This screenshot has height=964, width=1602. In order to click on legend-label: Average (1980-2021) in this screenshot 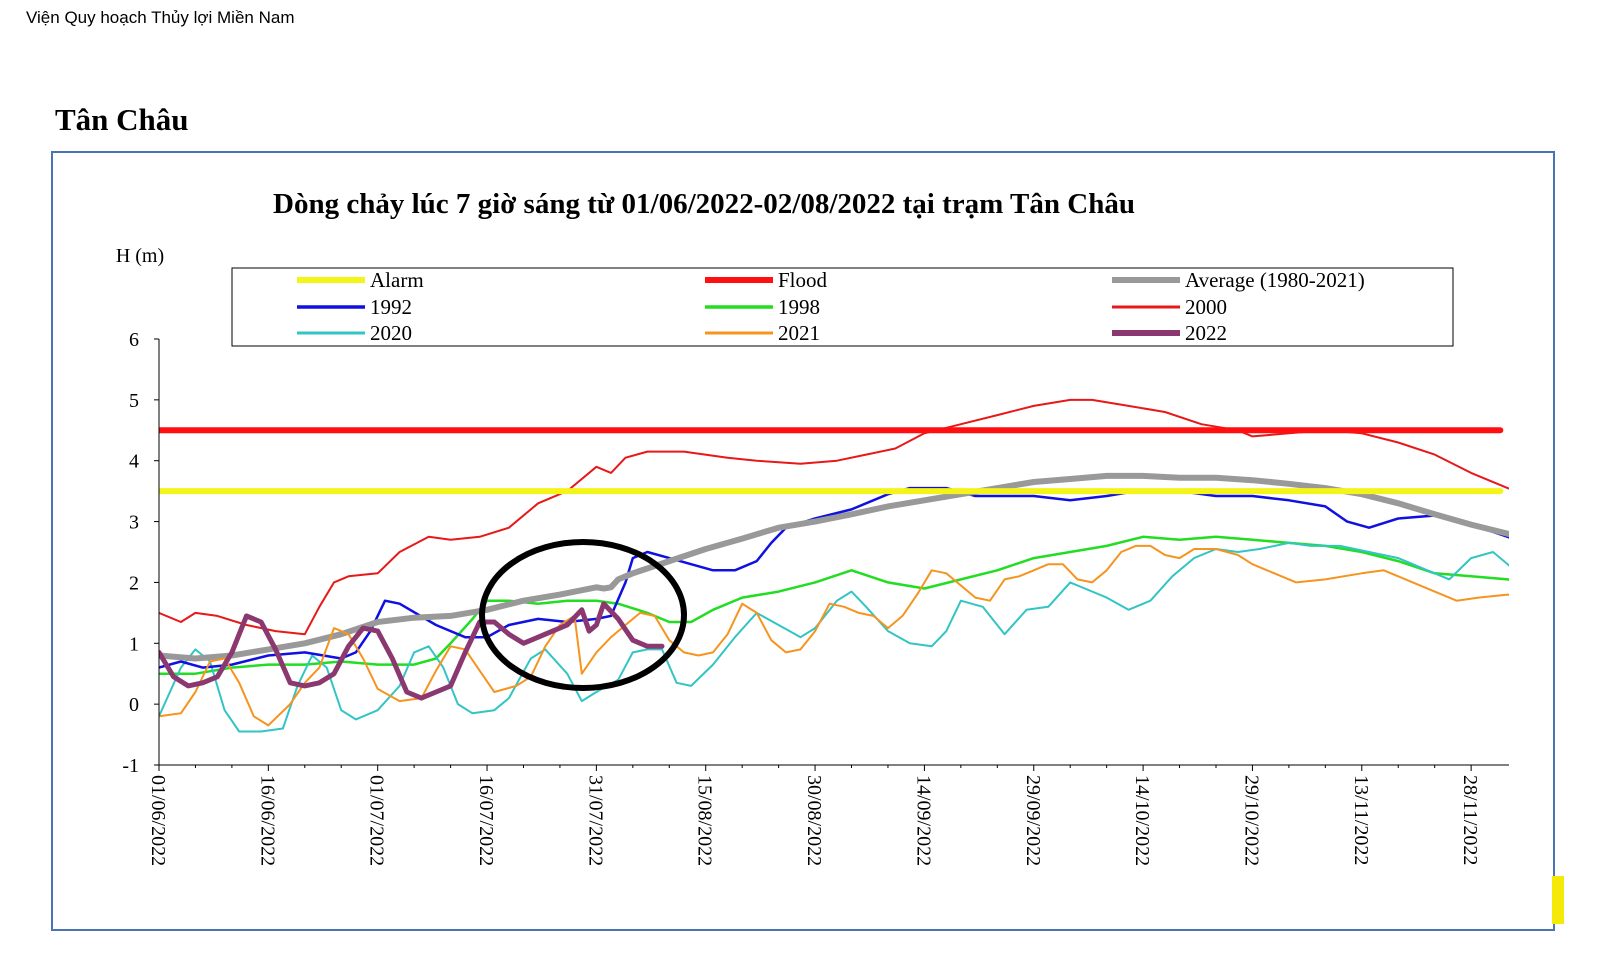, I will do `click(1275, 280)`.